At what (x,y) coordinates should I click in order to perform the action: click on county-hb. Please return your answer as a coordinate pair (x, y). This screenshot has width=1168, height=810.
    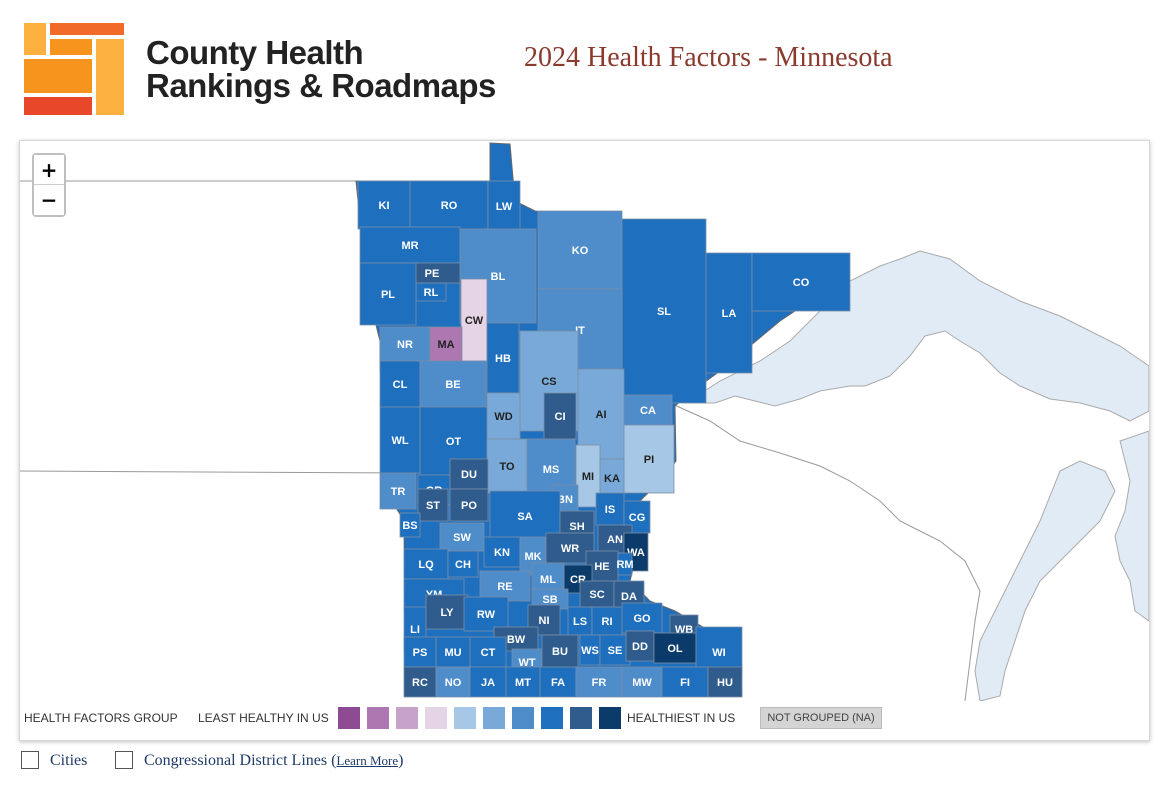
    Looking at the image, I should click on (503, 358).